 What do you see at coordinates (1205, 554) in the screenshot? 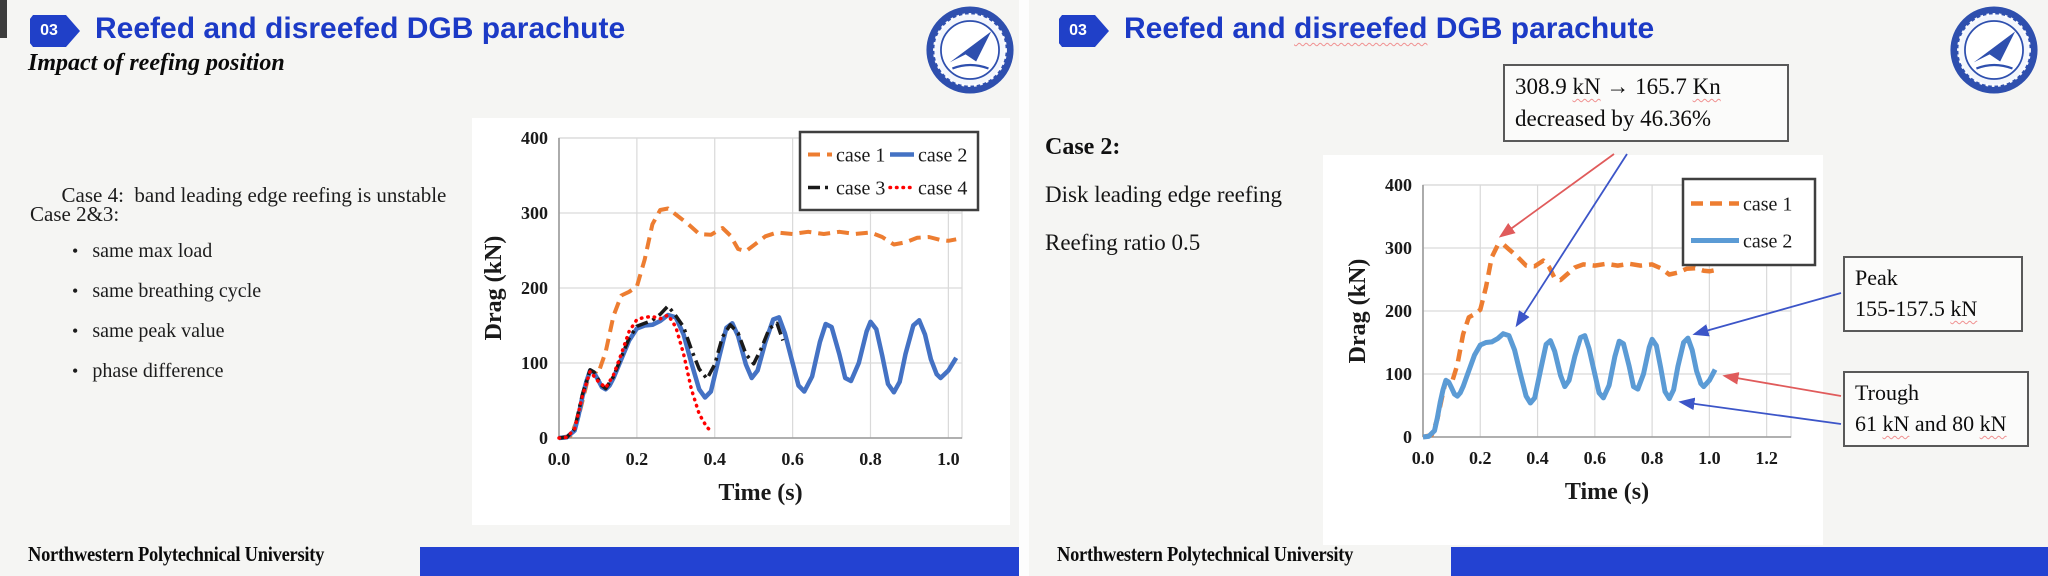
I see `footer-university-label-right: Northwestern Polytechnical University` at bounding box center [1205, 554].